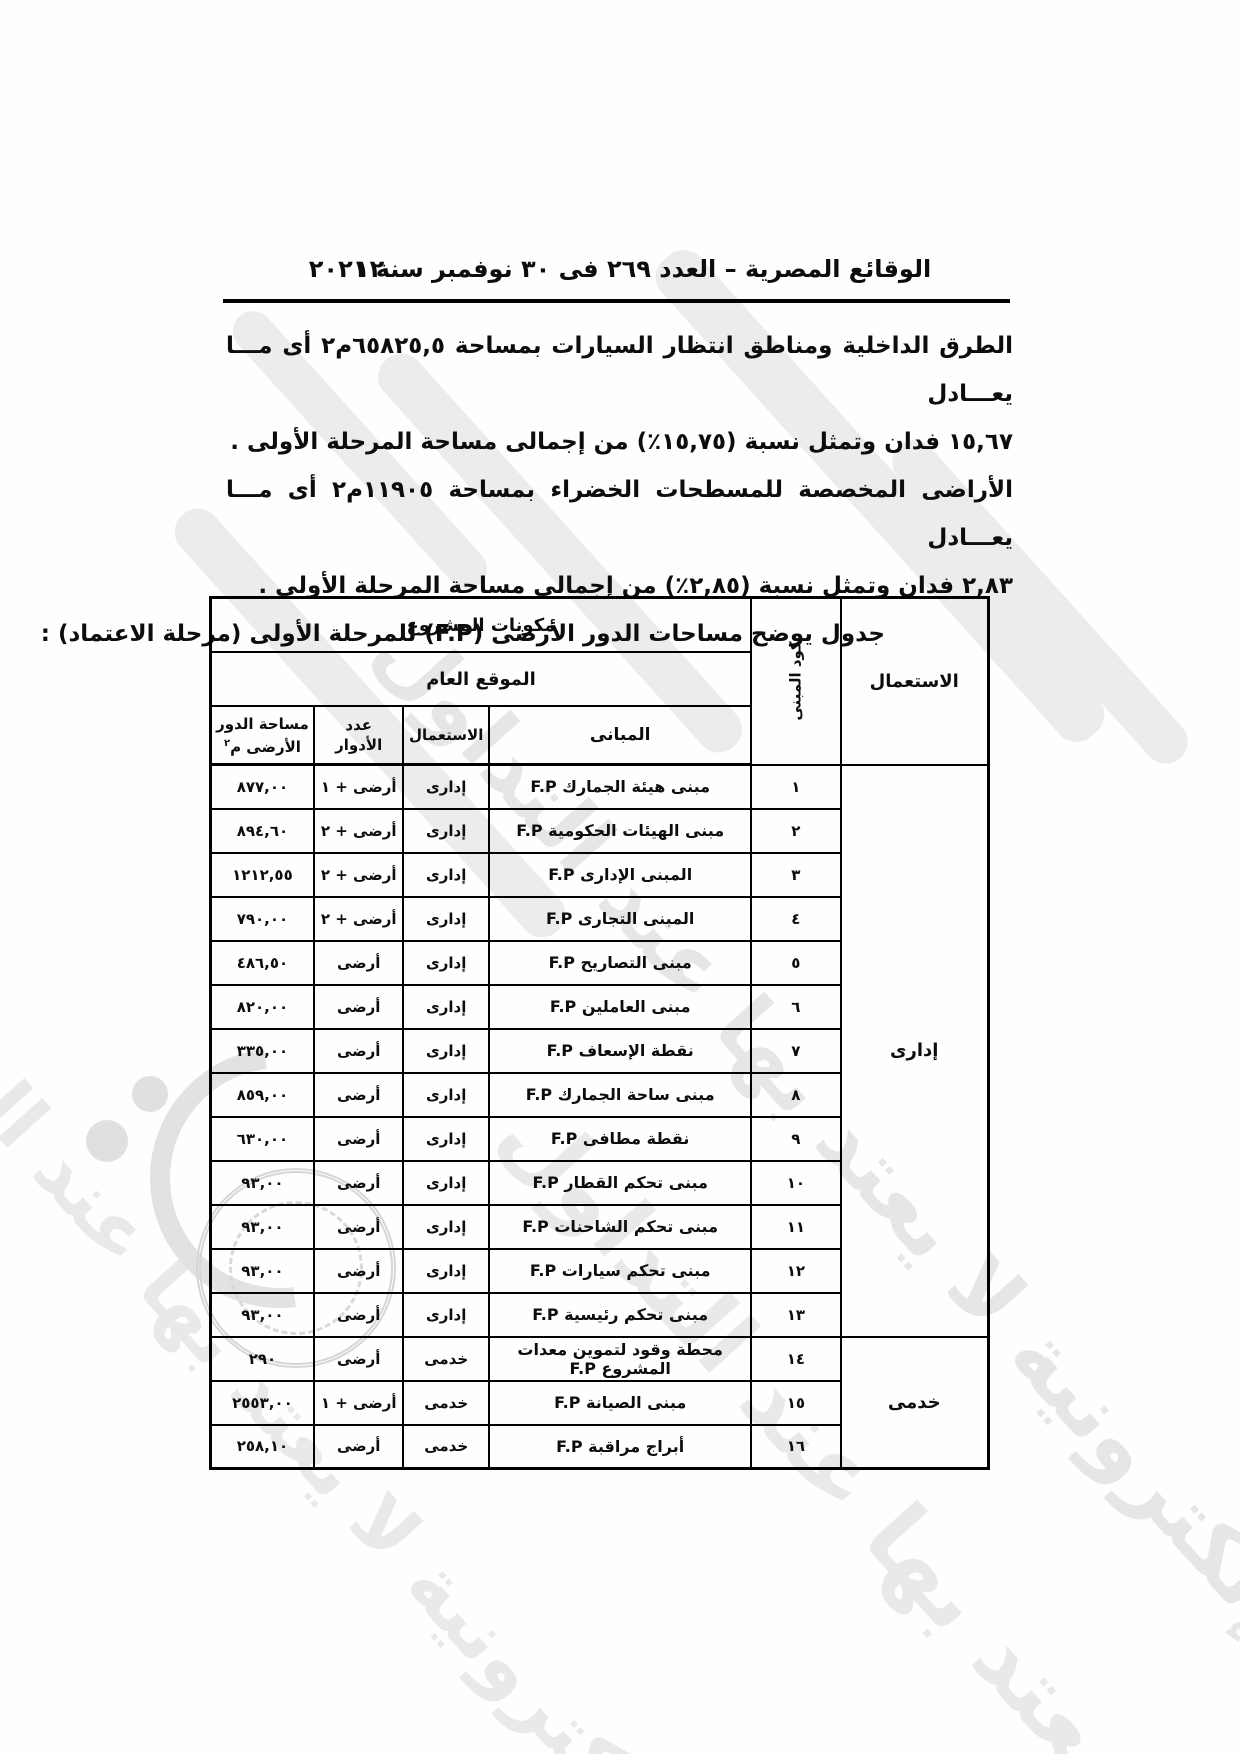 The image size is (1240, 1754). Describe the element at coordinates (481, 679) in the screenshot. I see `general-site-header-cell: الموقع العام` at that location.